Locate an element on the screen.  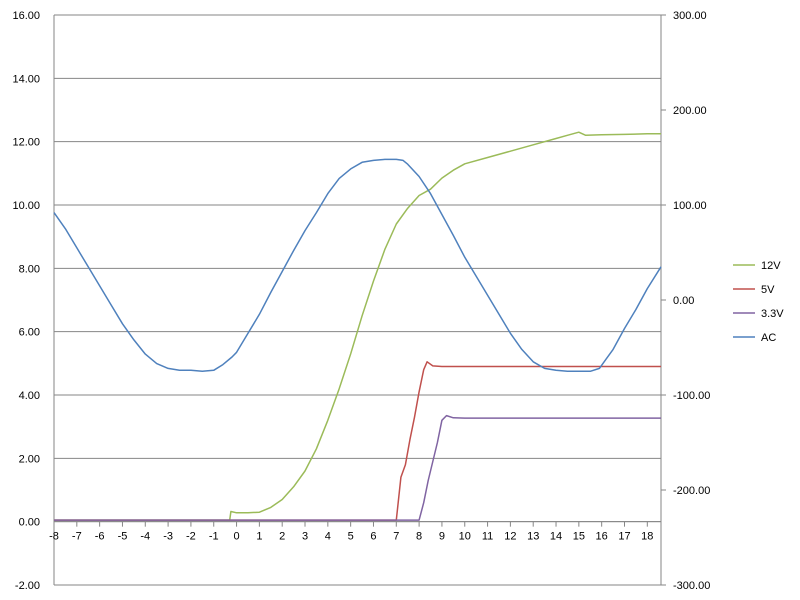
y-left-tick-label: 6.00 is located at coordinates (29, 333).